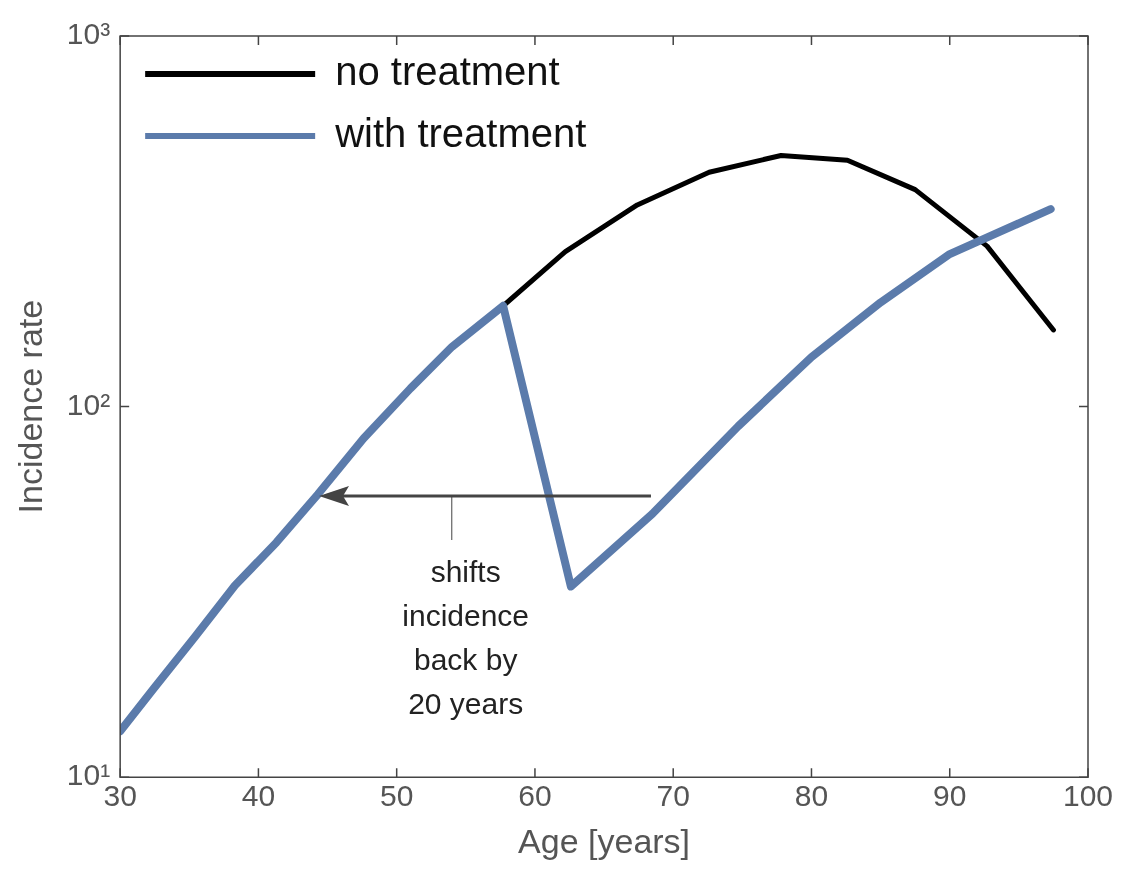 This screenshot has height=884, width=1128. What do you see at coordinates (88, 404) in the screenshot?
I see `y-tick-label: 10²` at bounding box center [88, 404].